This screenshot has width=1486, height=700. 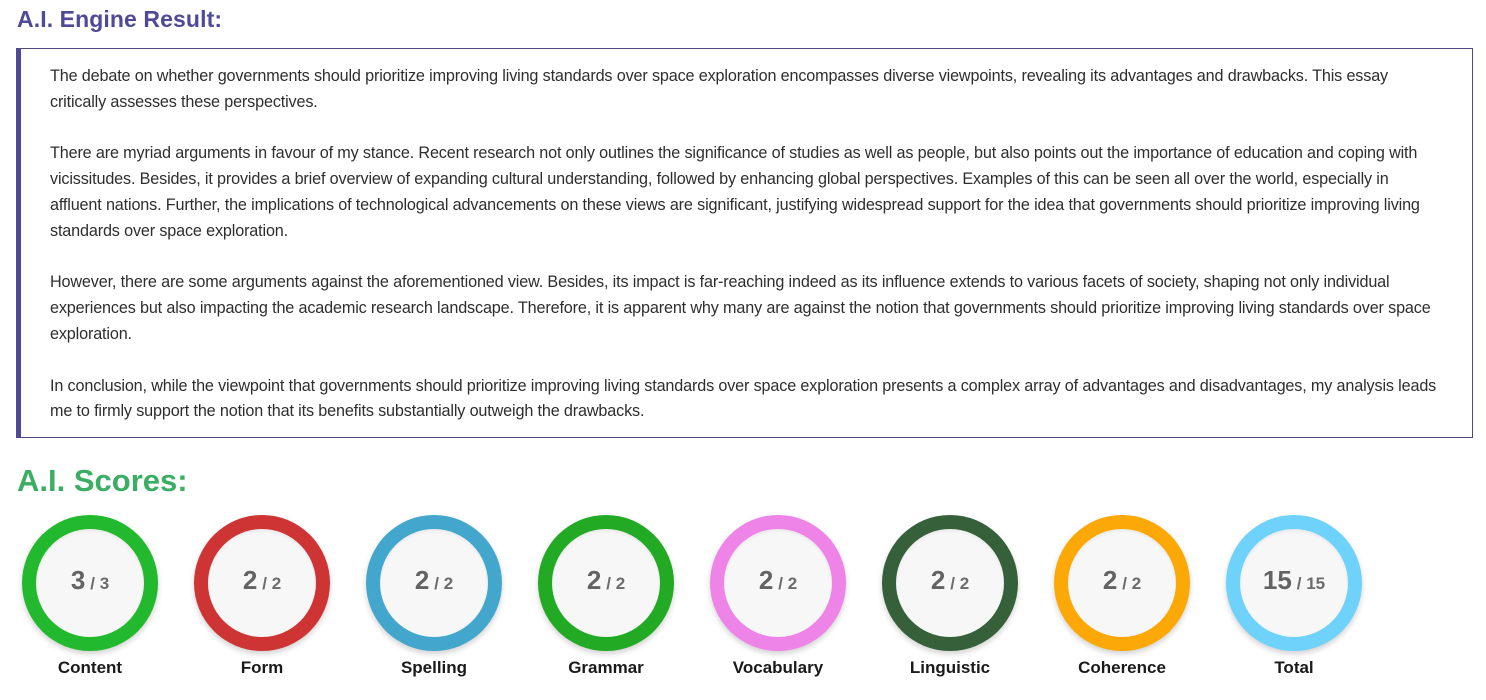 I want to click on score-total: 15/ 15 Total, so click(x=1294, y=604).